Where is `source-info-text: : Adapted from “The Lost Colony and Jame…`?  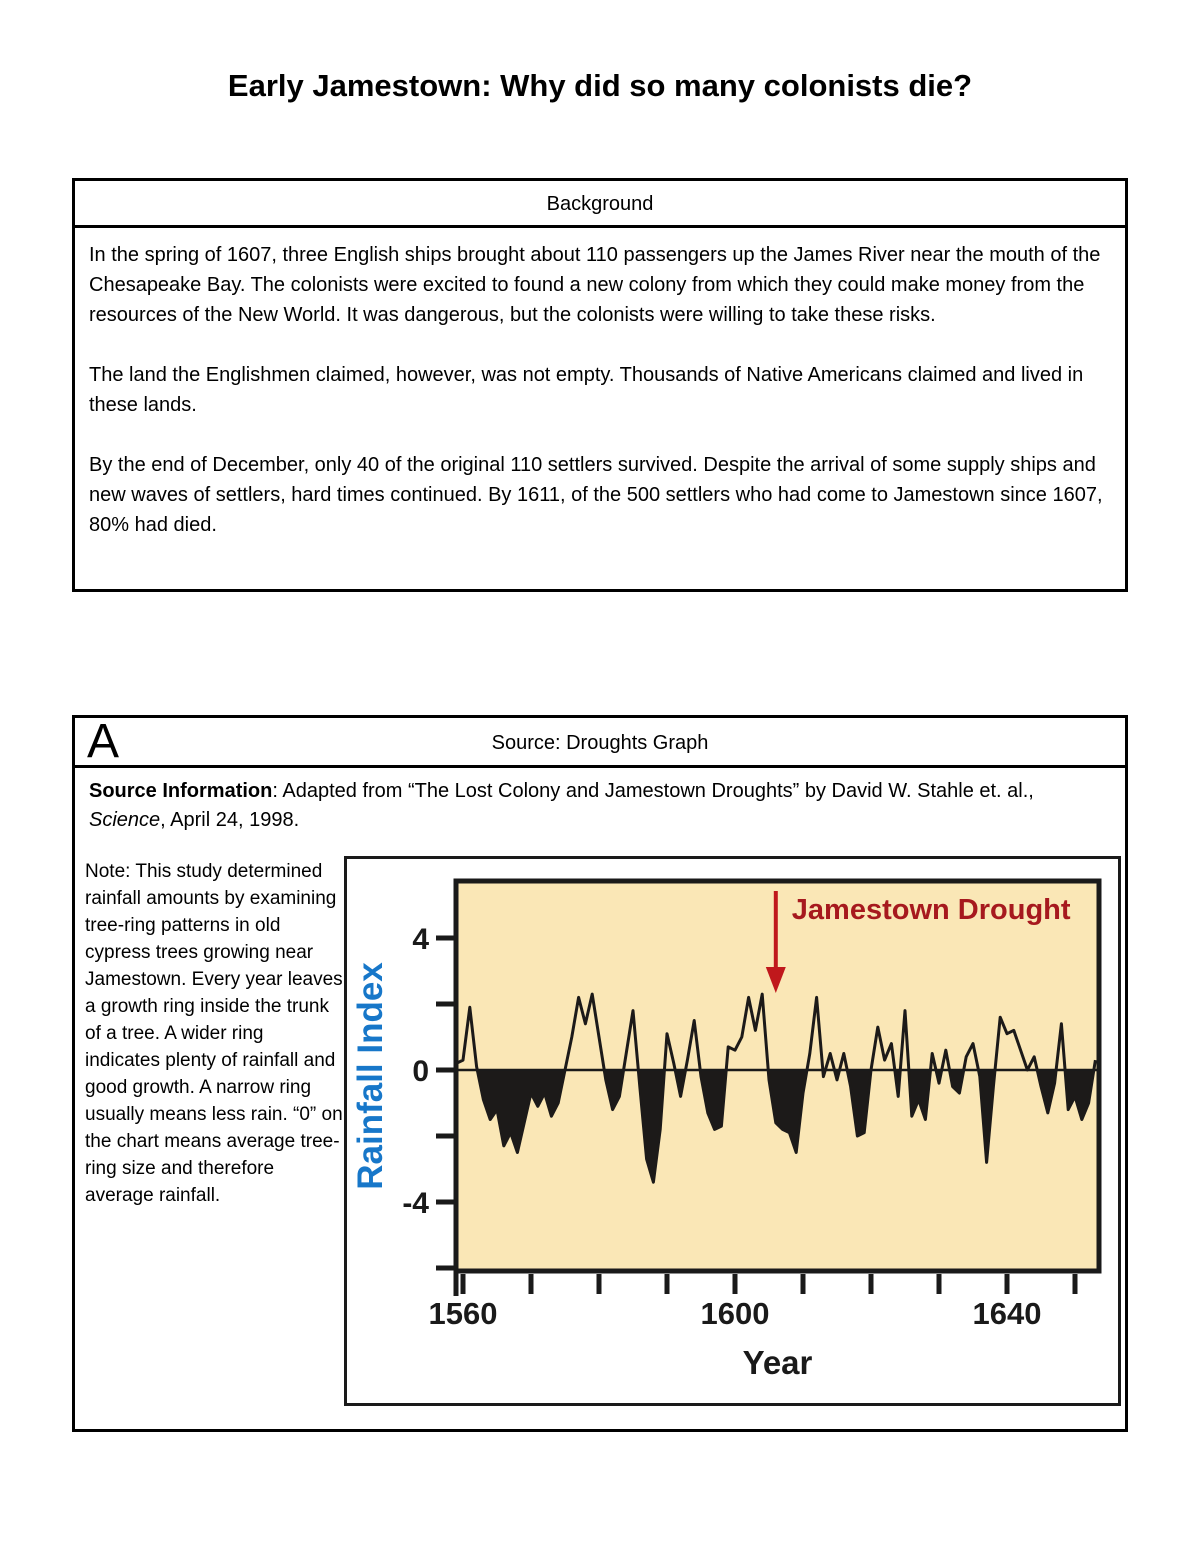
source-info-text: : Adapted from “The Lost Colony and Jame… is located at coordinates (653, 791).